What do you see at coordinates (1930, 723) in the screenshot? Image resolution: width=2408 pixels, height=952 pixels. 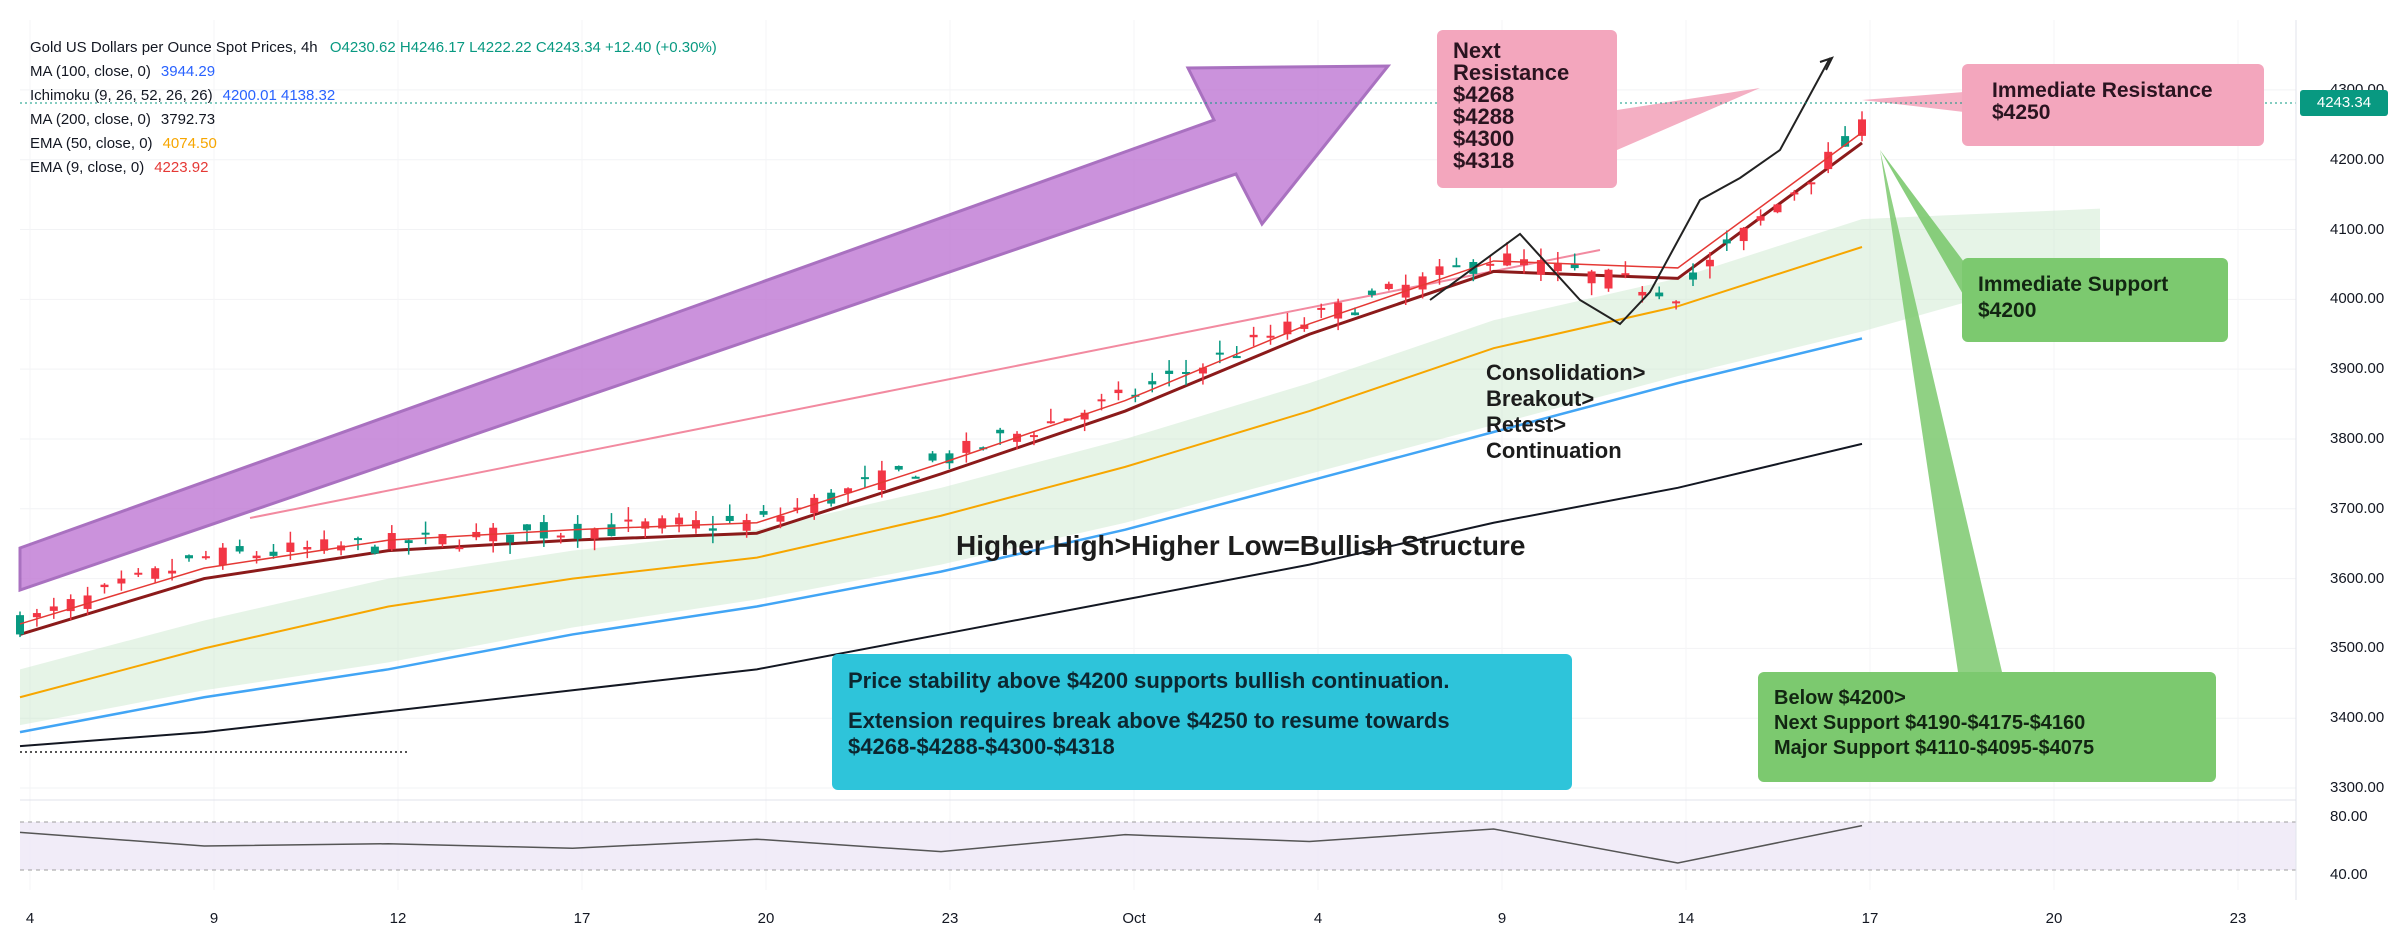 I see `next-support-levels: Next Support $4190-$4175-$4160` at bounding box center [1930, 723].